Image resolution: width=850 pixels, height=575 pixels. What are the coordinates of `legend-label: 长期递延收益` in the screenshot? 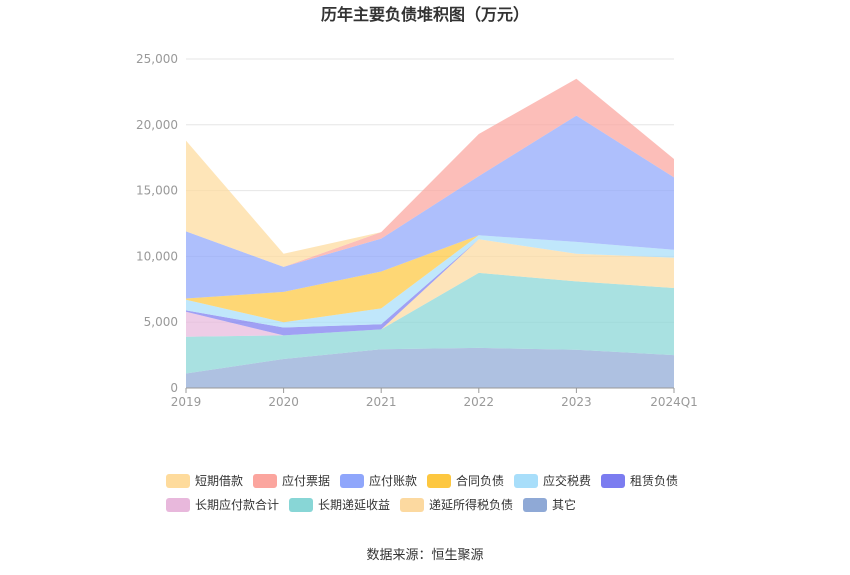 It's located at (354, 505).